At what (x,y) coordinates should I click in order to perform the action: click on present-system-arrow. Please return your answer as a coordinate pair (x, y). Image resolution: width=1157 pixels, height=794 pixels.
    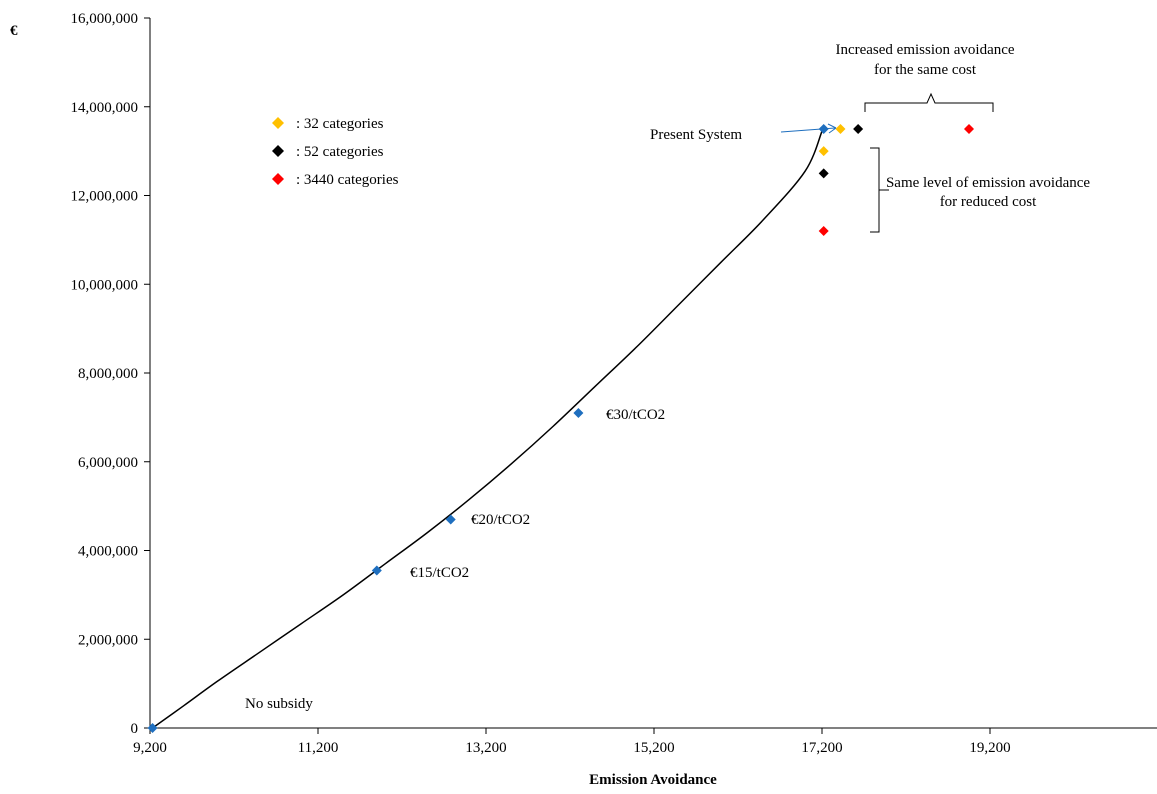
    Looking at the image, I should click on (808, 128).